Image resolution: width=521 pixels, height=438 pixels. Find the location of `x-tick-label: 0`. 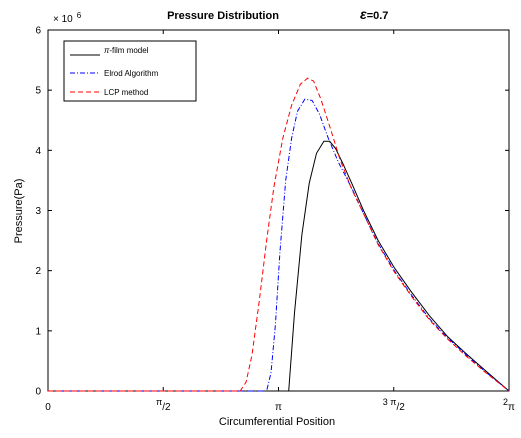

x-tick-label: 0 is located at coordinates (48, 407).